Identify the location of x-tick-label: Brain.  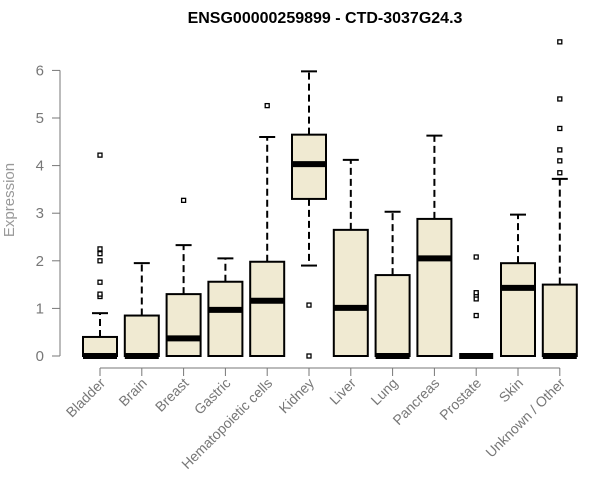
(132, 392).